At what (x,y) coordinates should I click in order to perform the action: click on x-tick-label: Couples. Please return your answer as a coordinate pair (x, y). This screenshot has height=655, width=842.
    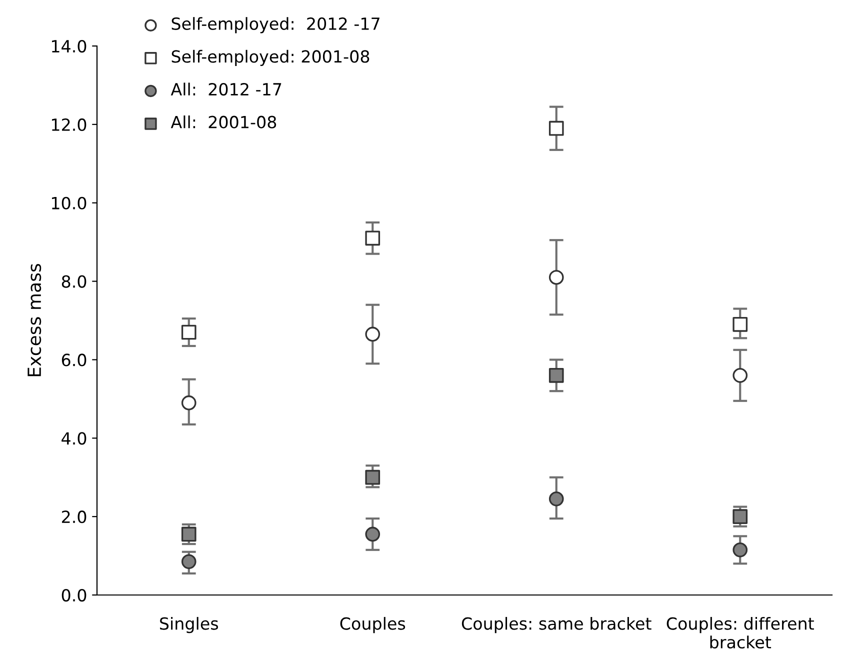
    Looking at the image, I should click on (373, 625).